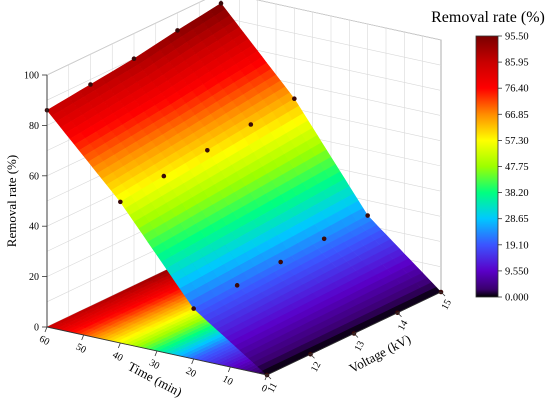  What do you see at coordinates (228, 381) in the screenshot?
I see `y-tick-label: 10` at bounding box center [228, 381].